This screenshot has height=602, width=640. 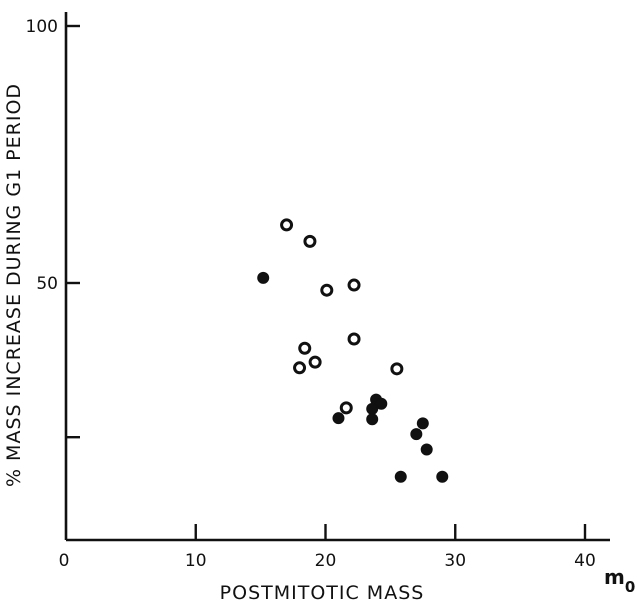 I want to click on x-unit-subscript: 0, so click(x=630, y=587).